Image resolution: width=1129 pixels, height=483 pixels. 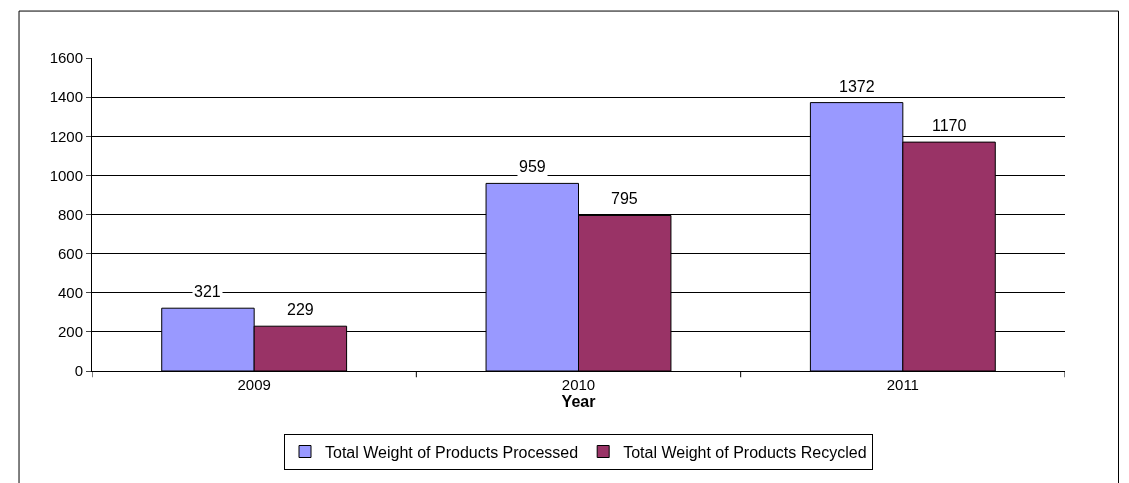 What do you see at coordinates (857, 86) in the screenshot?
I see `data-label: 1372` at bounding box center [857, 86].